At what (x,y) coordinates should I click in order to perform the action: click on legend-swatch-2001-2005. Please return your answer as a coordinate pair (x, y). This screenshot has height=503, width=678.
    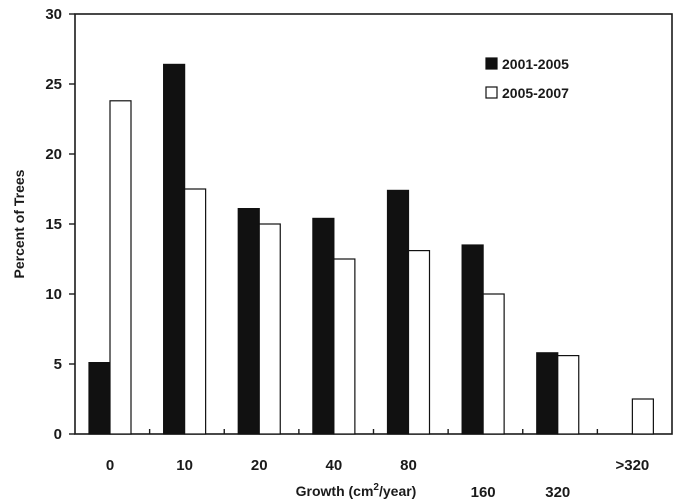
    Looking at the image, I should click on (491, 63).